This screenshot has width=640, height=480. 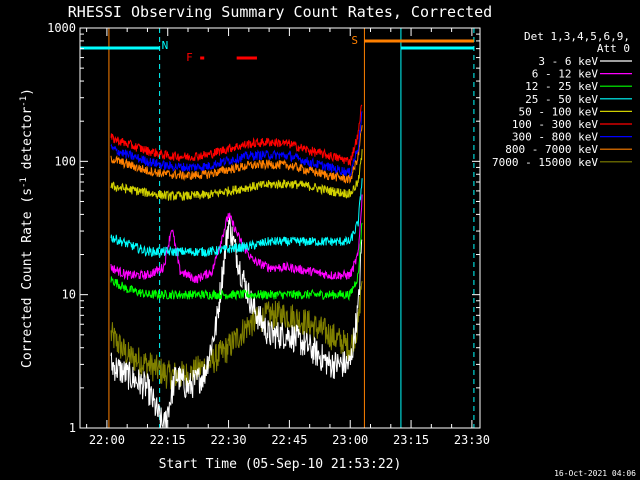 What do you see at coordinates (411, 440) in the screenshot?
I see `x-tick-label: 23:15` at bounding box center [411, 440].